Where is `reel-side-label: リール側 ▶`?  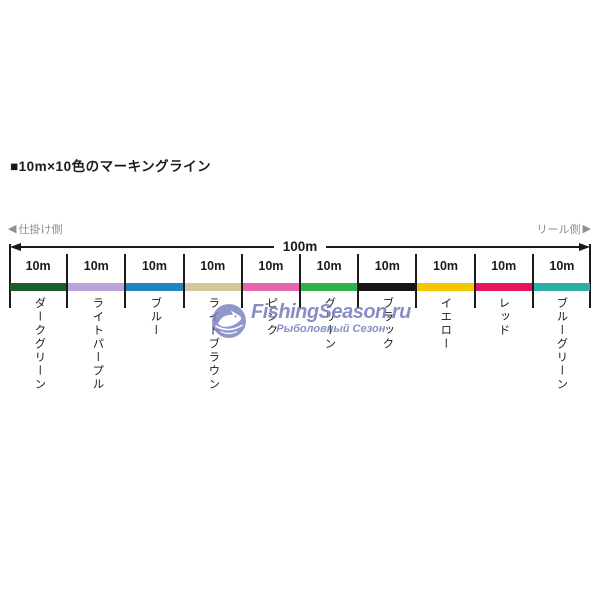 reel-side-label: リール側 ▶ is located at coordinates (564, 229).